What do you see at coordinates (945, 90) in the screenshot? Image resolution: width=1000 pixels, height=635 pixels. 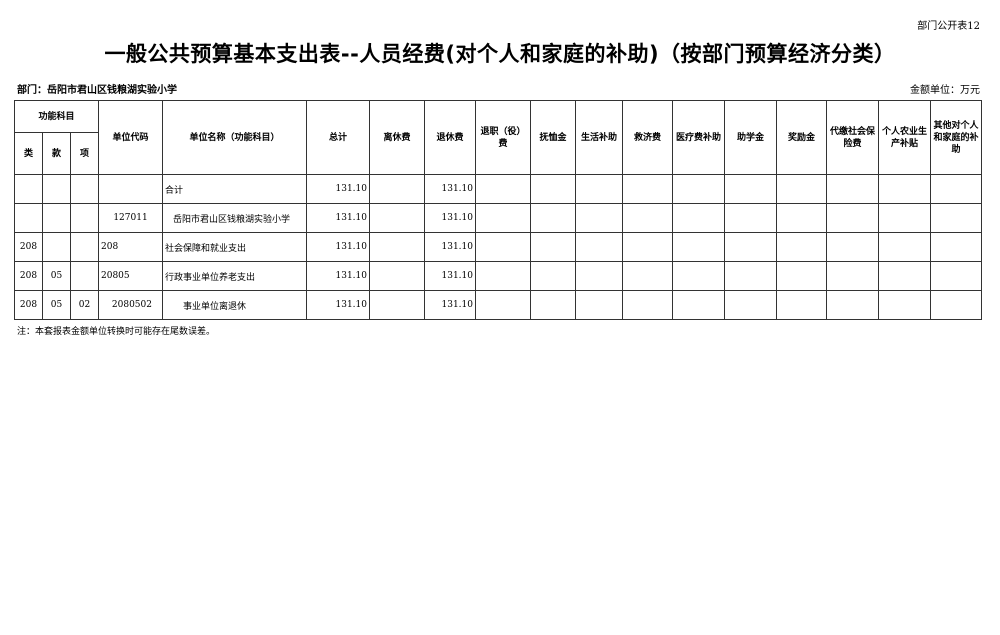 I see `unit-label: 金额单位：万元` at bounding box center [945, 90].